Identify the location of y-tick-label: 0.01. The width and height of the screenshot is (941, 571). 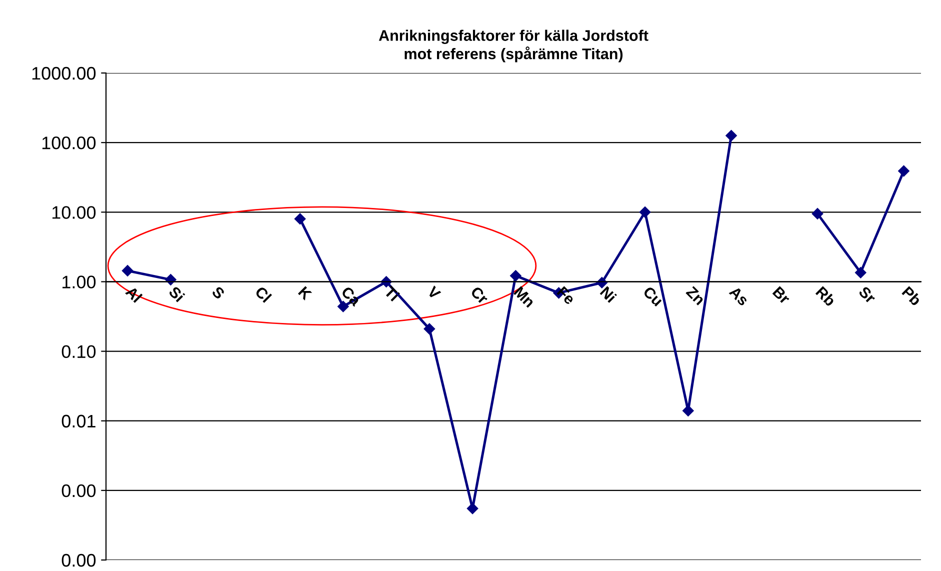
(79, 421).